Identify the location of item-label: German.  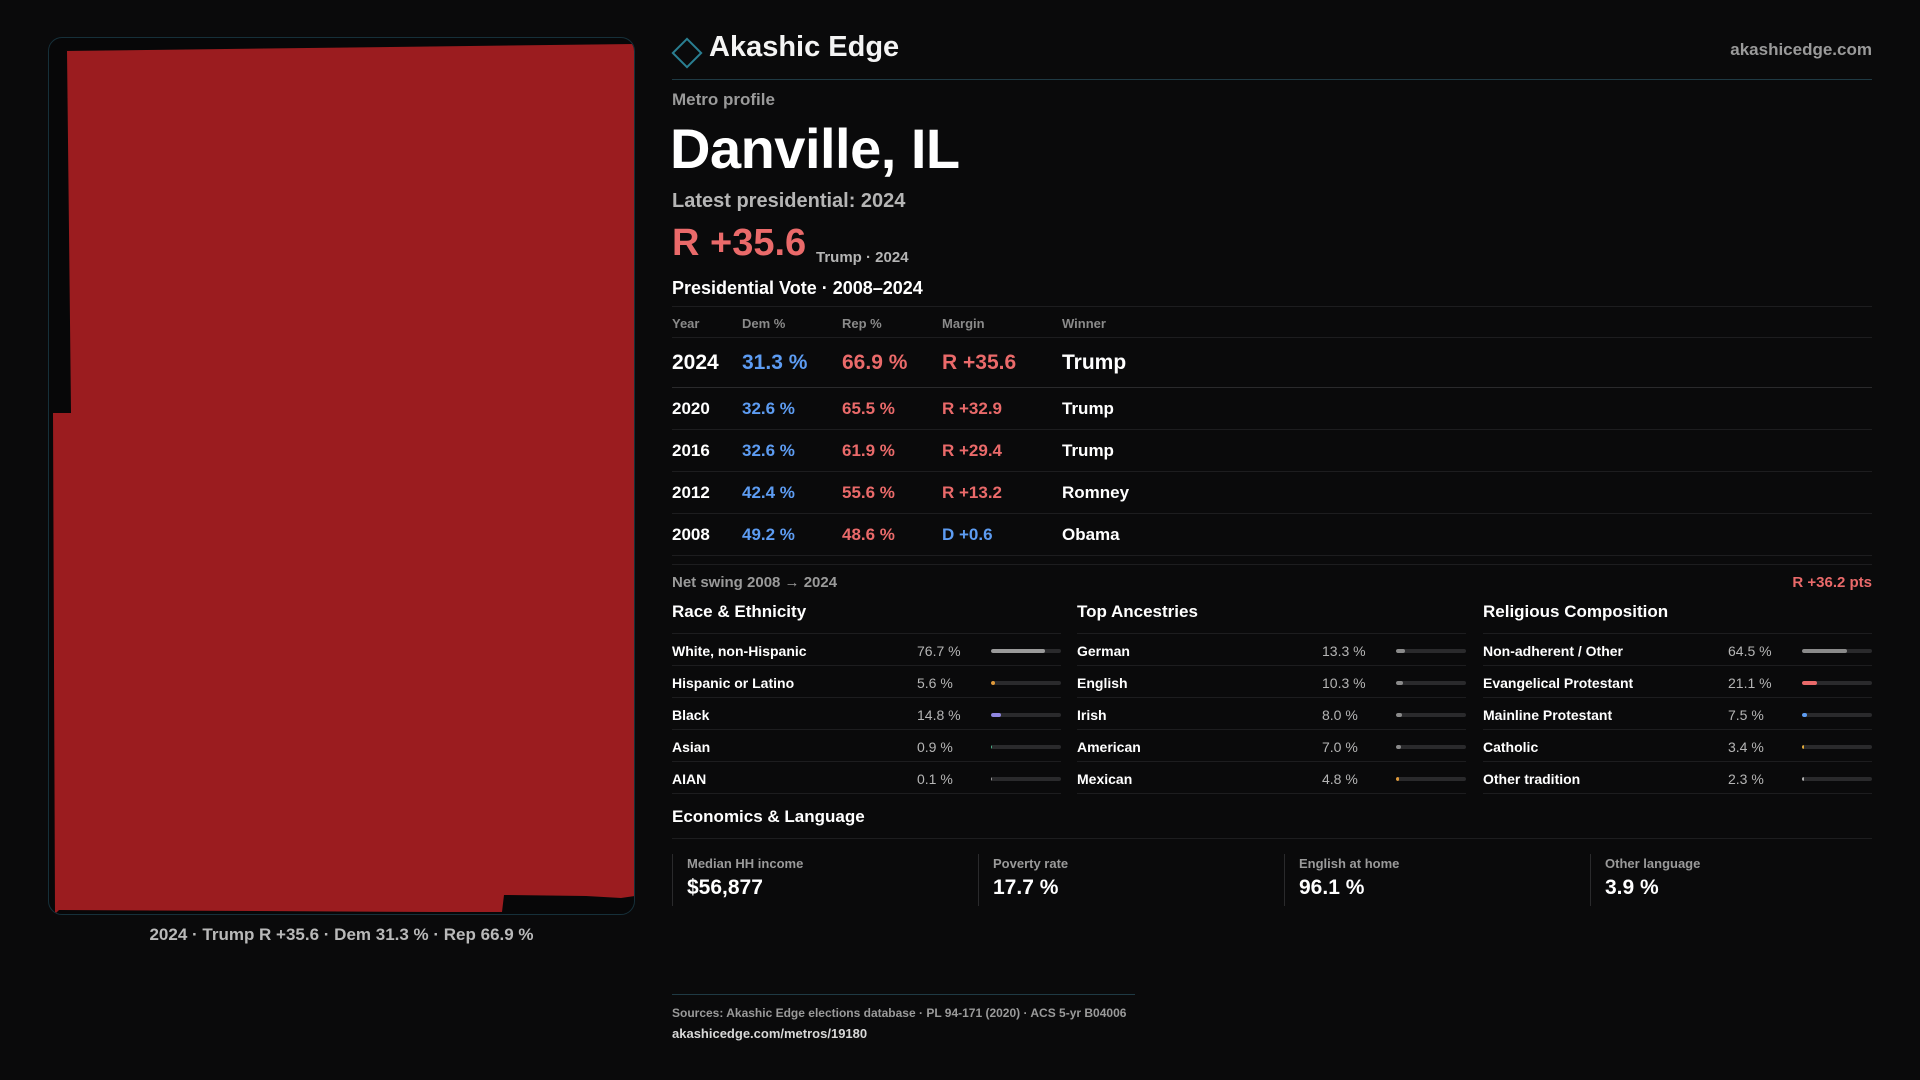
(1103, 651).